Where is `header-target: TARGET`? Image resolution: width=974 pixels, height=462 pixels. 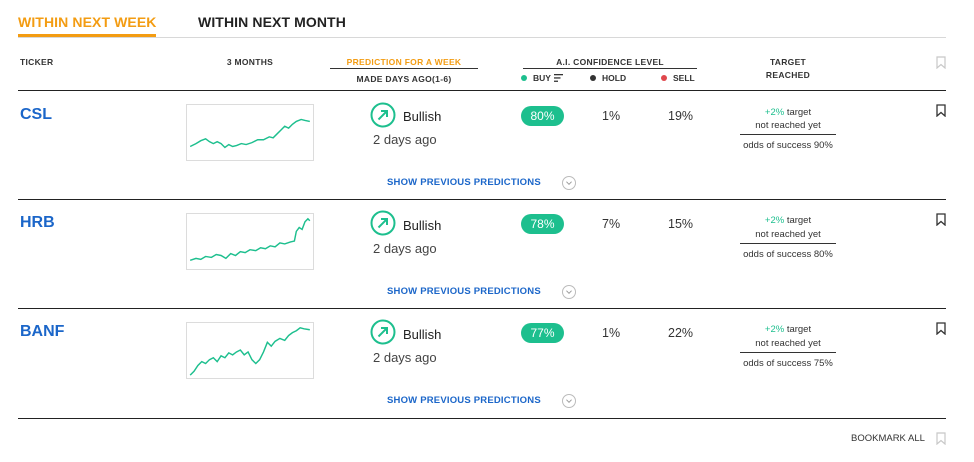
header-target: TARGET is located at coordinates (788, 62).